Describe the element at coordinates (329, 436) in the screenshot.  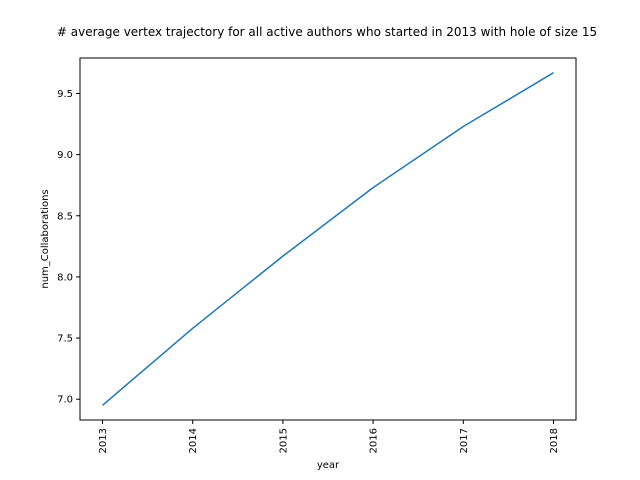
I see `x-axis: 2013 2014 2015 2016 2017 2018` at that location.